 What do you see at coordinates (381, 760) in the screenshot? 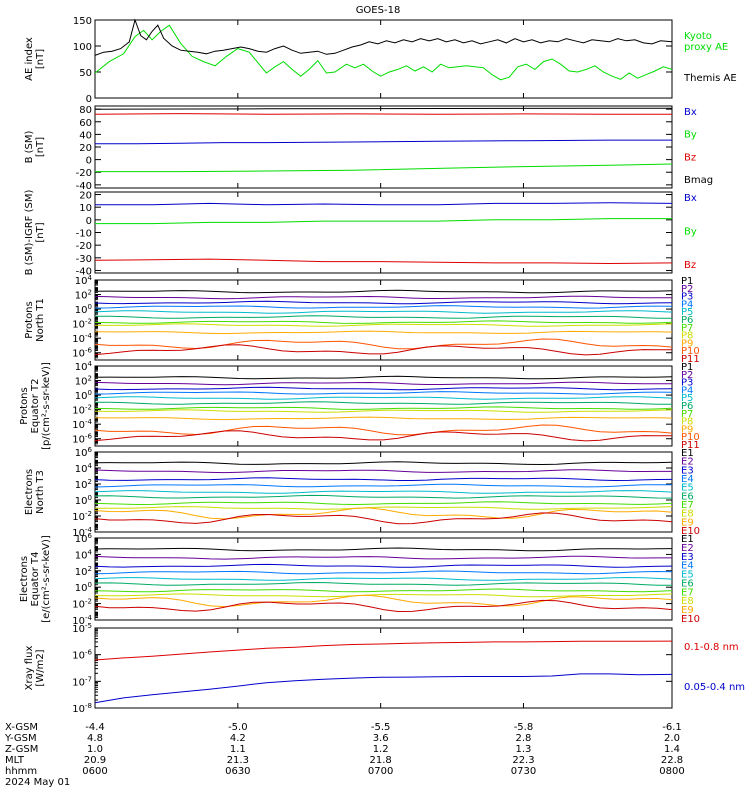
I see `x-tick-label: 21.8` at bounding box center [381, 760].